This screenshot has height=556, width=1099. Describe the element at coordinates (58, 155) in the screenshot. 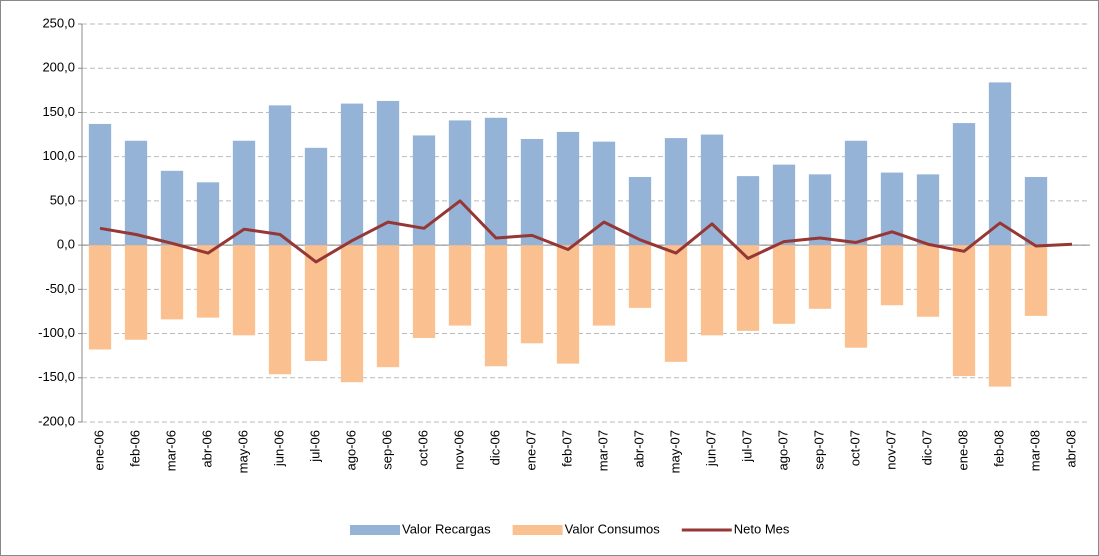

I see `y-tick-label: 100,0` at that location.